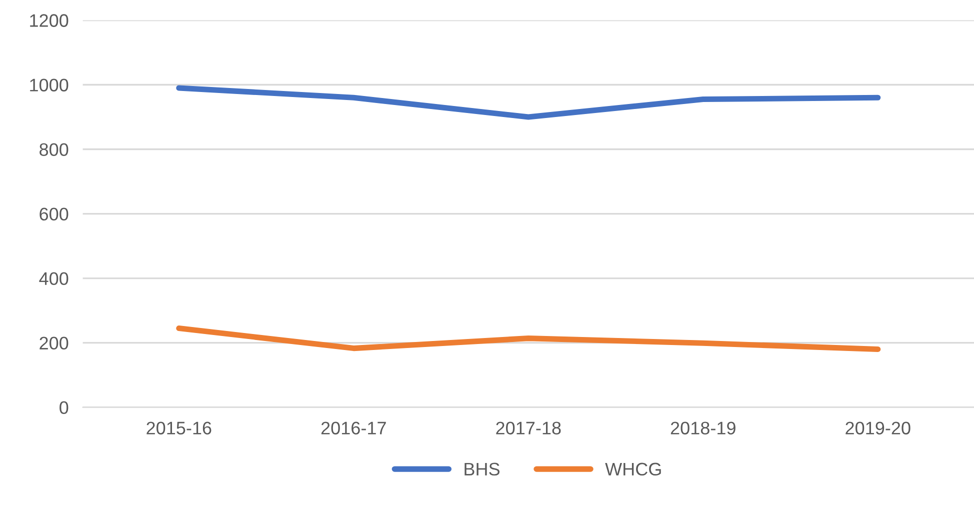 The width and height of the screenshot is (974, 506). Describe the element at coordinates (49, 85) in the screenshot. I see `y-tick-label: 1000` at that location.